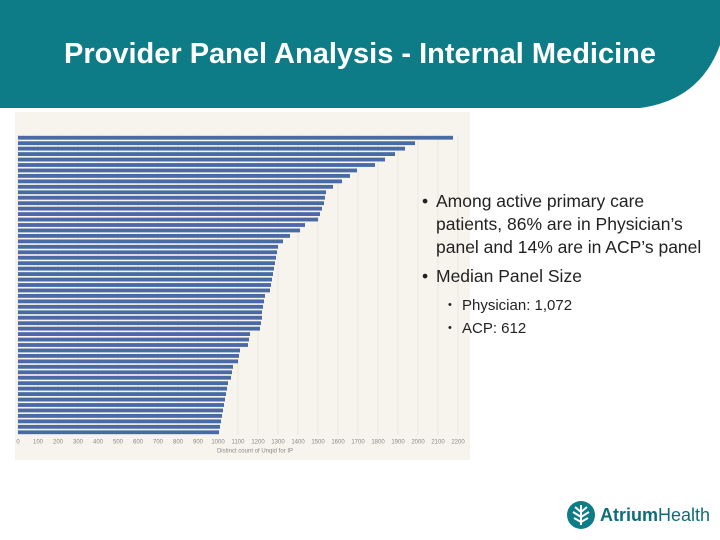 The image size is (720, 540). What do you see at coordinates (158, 443) in the screenshot?
I see `x-tick-label: 700` at bounding box center [158, 443].